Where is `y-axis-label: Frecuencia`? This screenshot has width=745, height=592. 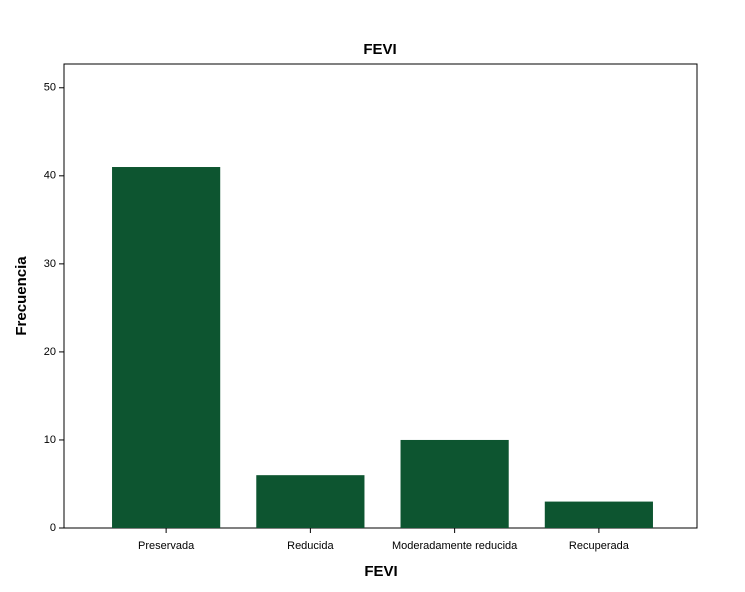
y-axis-label: Frecuencia is located at coordinates (21, 296).